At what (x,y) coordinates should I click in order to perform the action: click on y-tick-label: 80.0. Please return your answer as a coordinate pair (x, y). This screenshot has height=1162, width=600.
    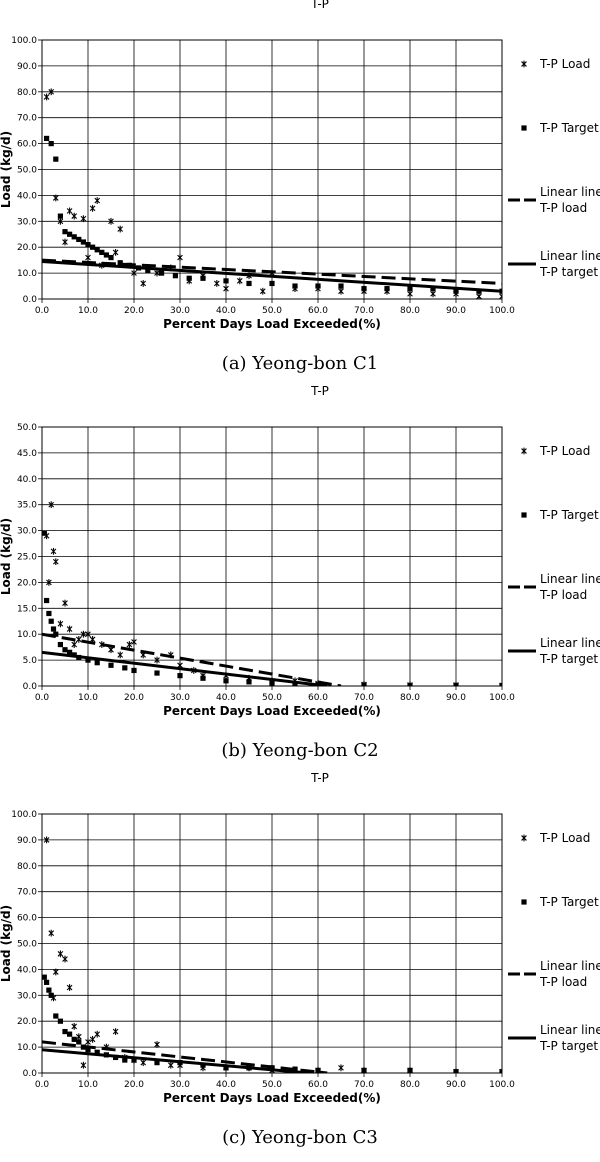
    Looking at the image, I should click on (27, 867).